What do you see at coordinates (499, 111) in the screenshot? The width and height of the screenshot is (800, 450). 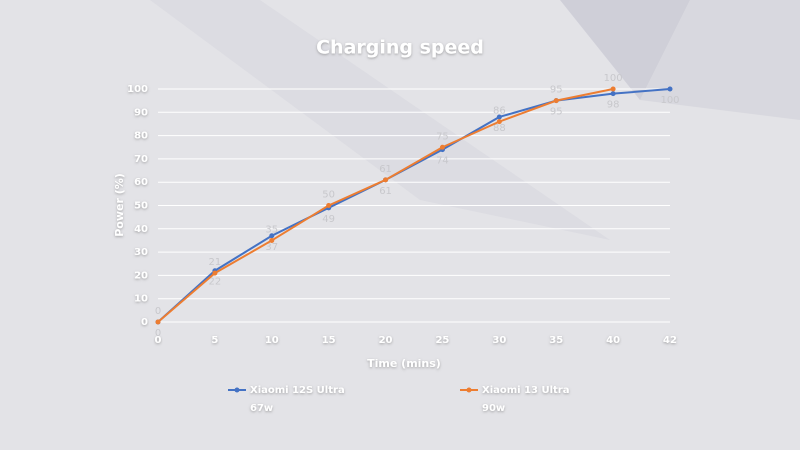 I see `data-label: 86` at bounding box center [499, 111].